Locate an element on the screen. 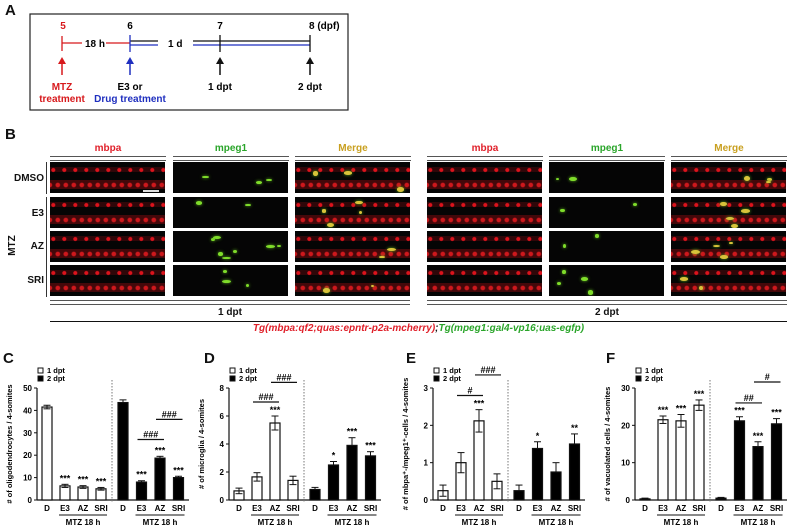 This screenshot has height=531, width=791. y-tick-label: 20 is located at coordinates (625, 425).